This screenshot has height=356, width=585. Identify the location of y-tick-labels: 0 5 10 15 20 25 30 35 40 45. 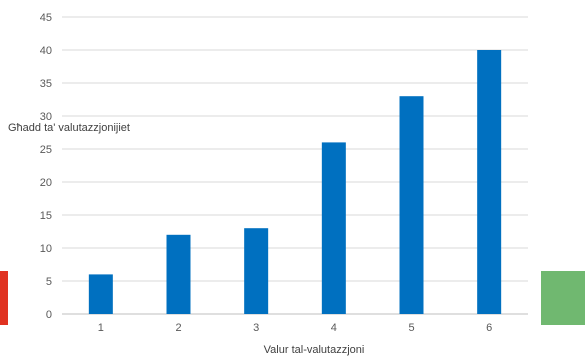
(46, 166).